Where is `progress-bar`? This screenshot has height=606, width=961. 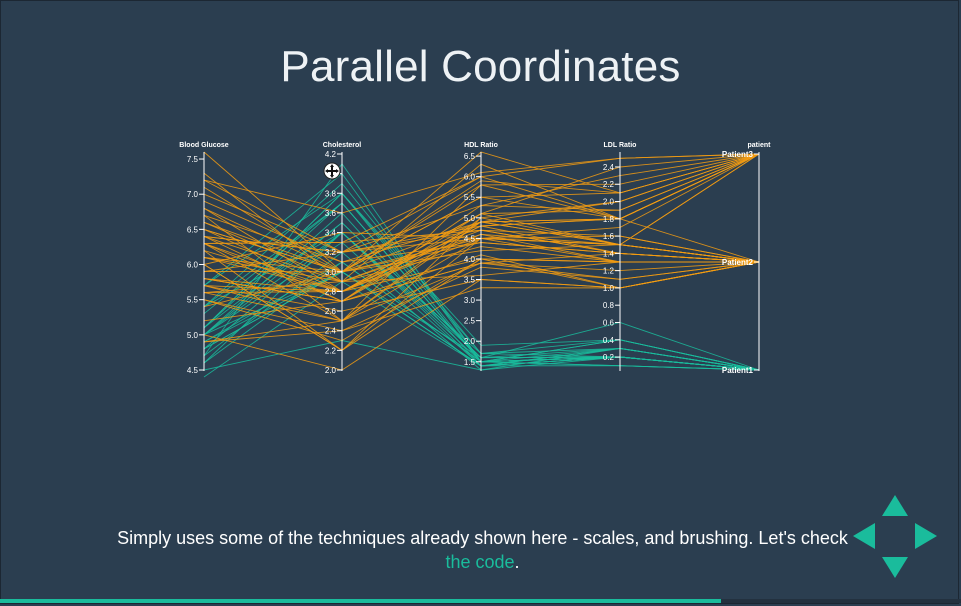 progress-bar is located at coordinates (480, 601).